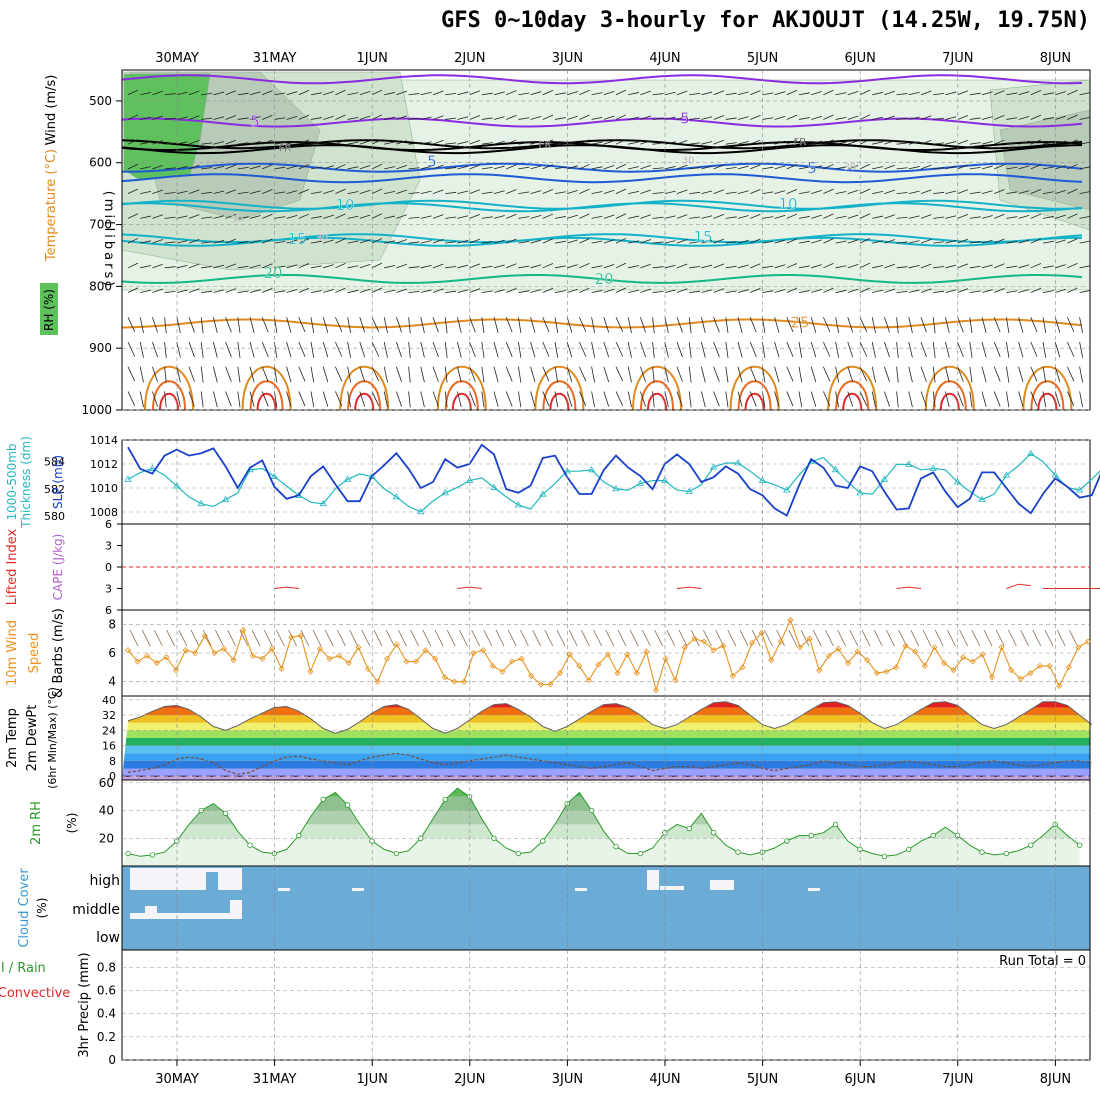 The image size is (1100, 1100). Describe the element at coordinates (581, 889) in the screenshot. I see `cloud-cell` at that location.